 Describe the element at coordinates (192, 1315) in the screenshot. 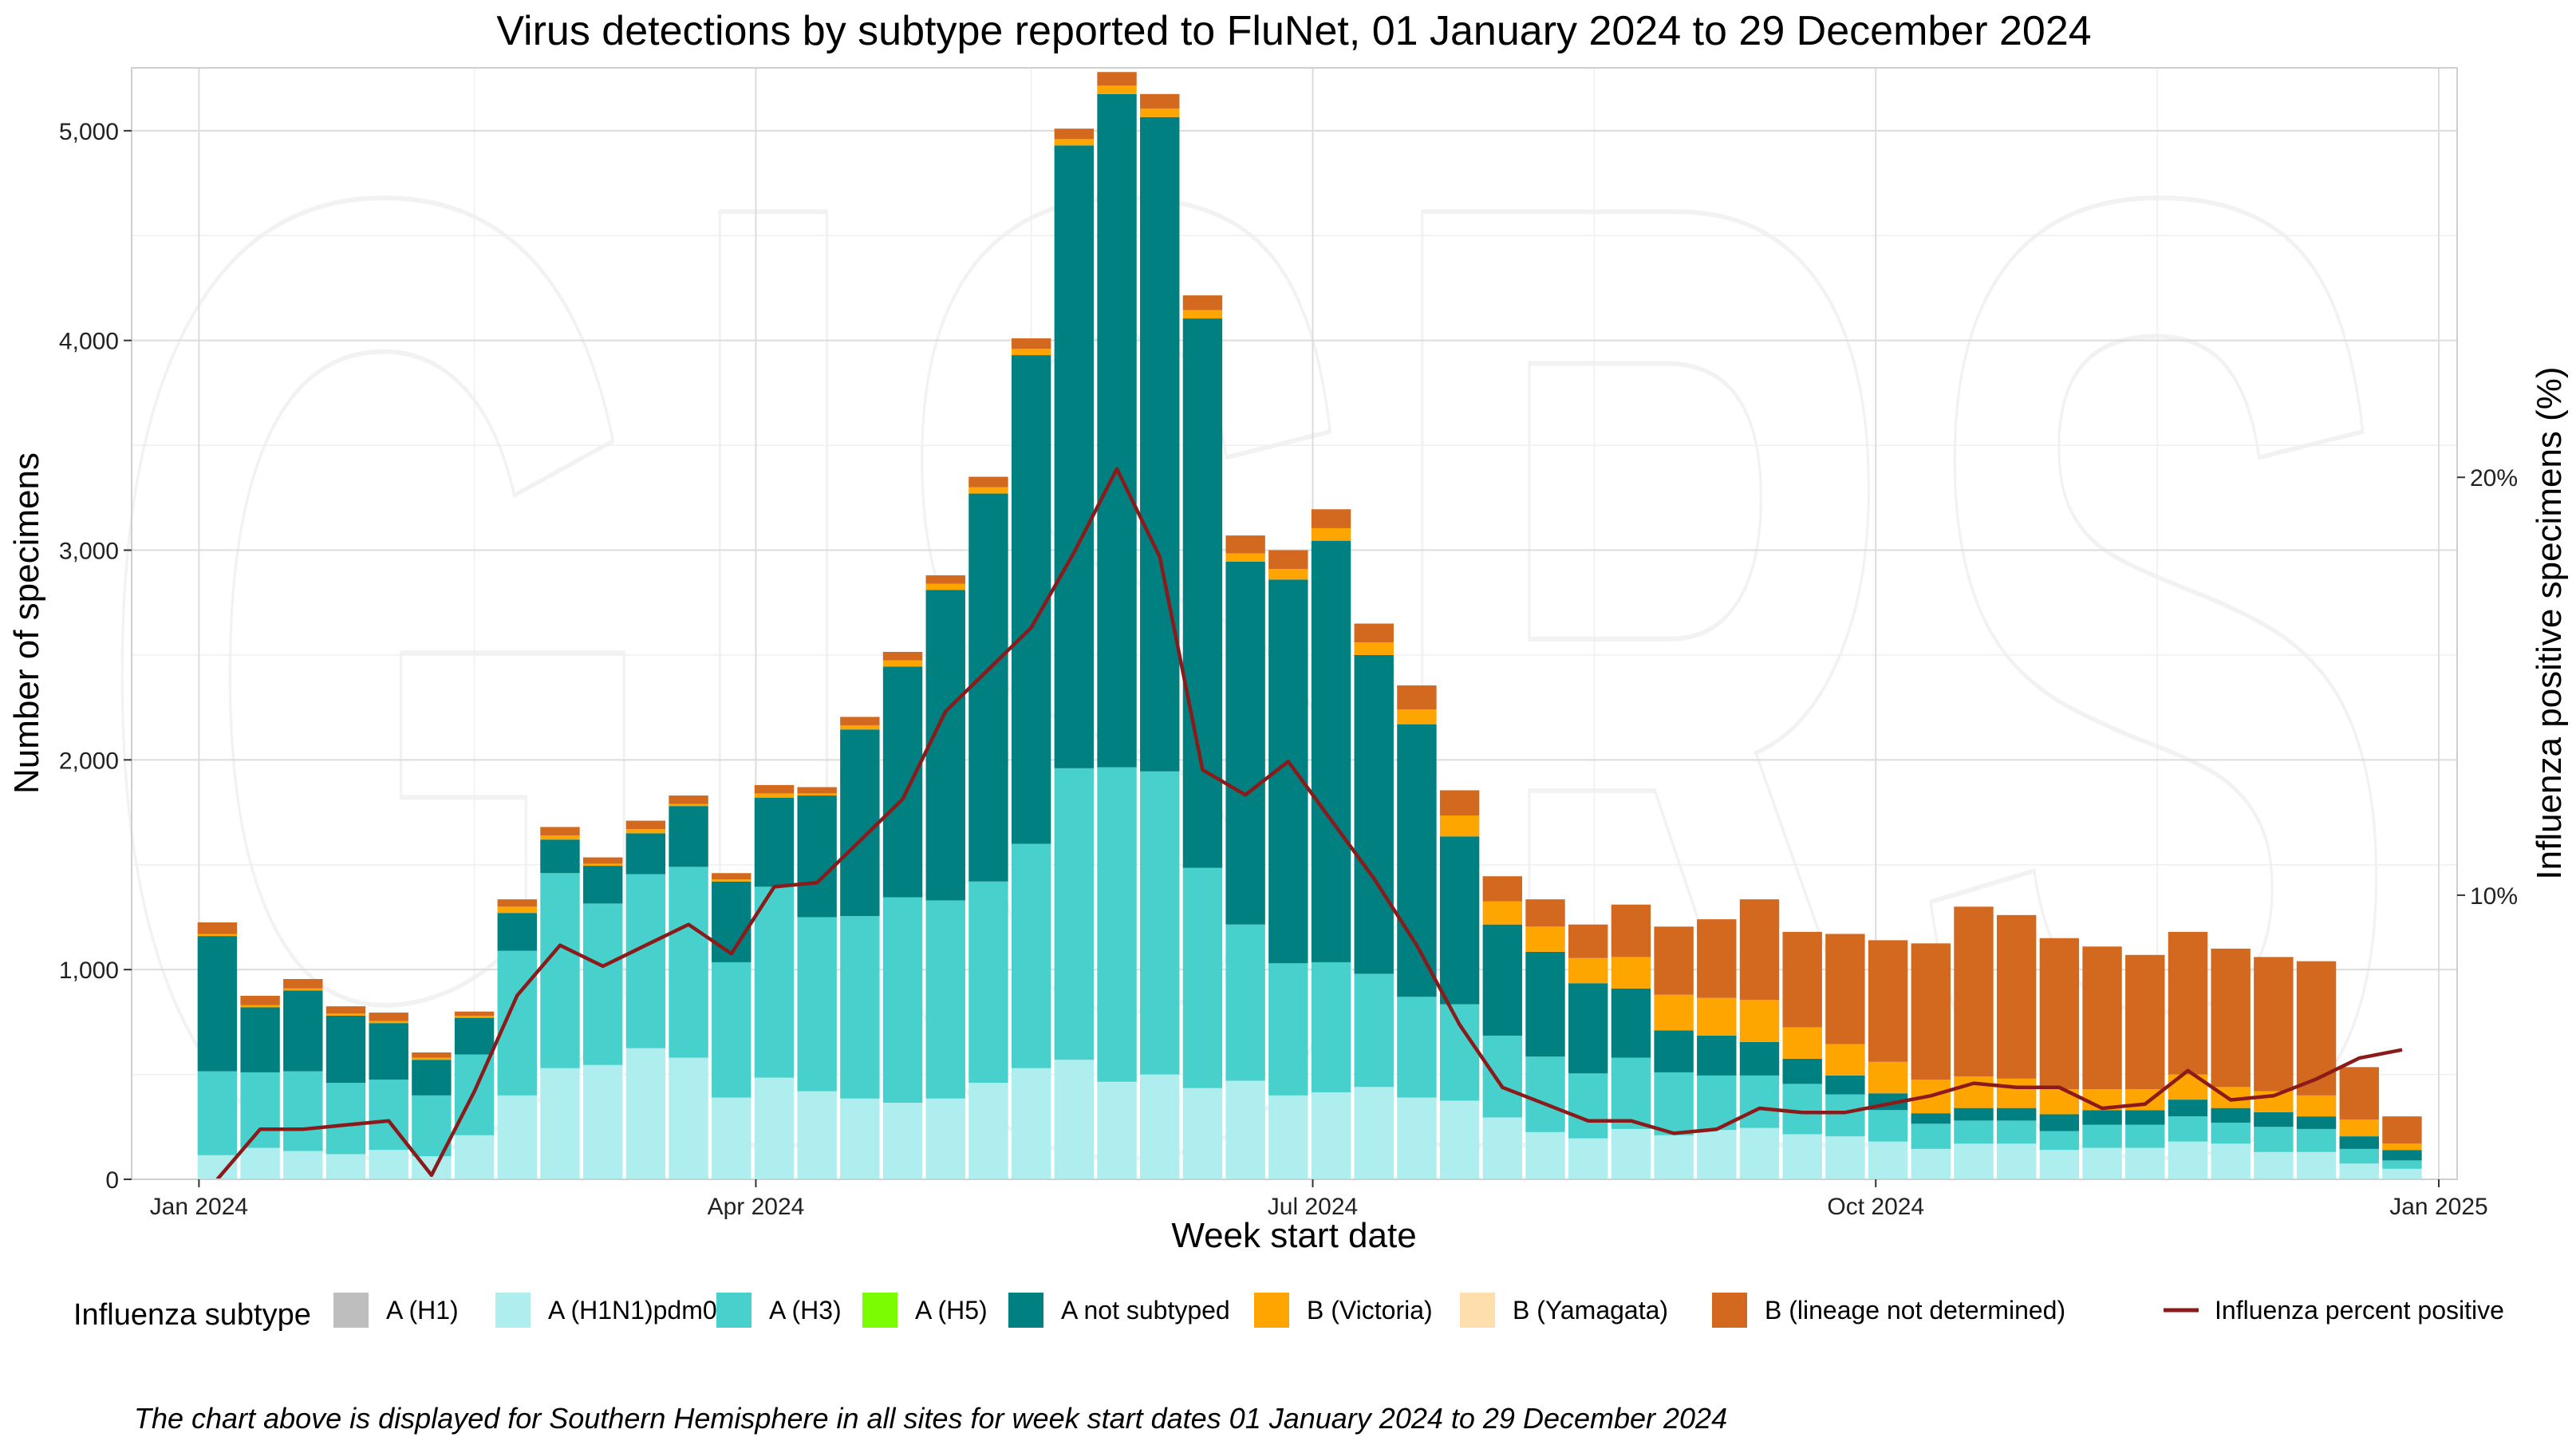

I see `legend-title: Influenza subtype` at that location.